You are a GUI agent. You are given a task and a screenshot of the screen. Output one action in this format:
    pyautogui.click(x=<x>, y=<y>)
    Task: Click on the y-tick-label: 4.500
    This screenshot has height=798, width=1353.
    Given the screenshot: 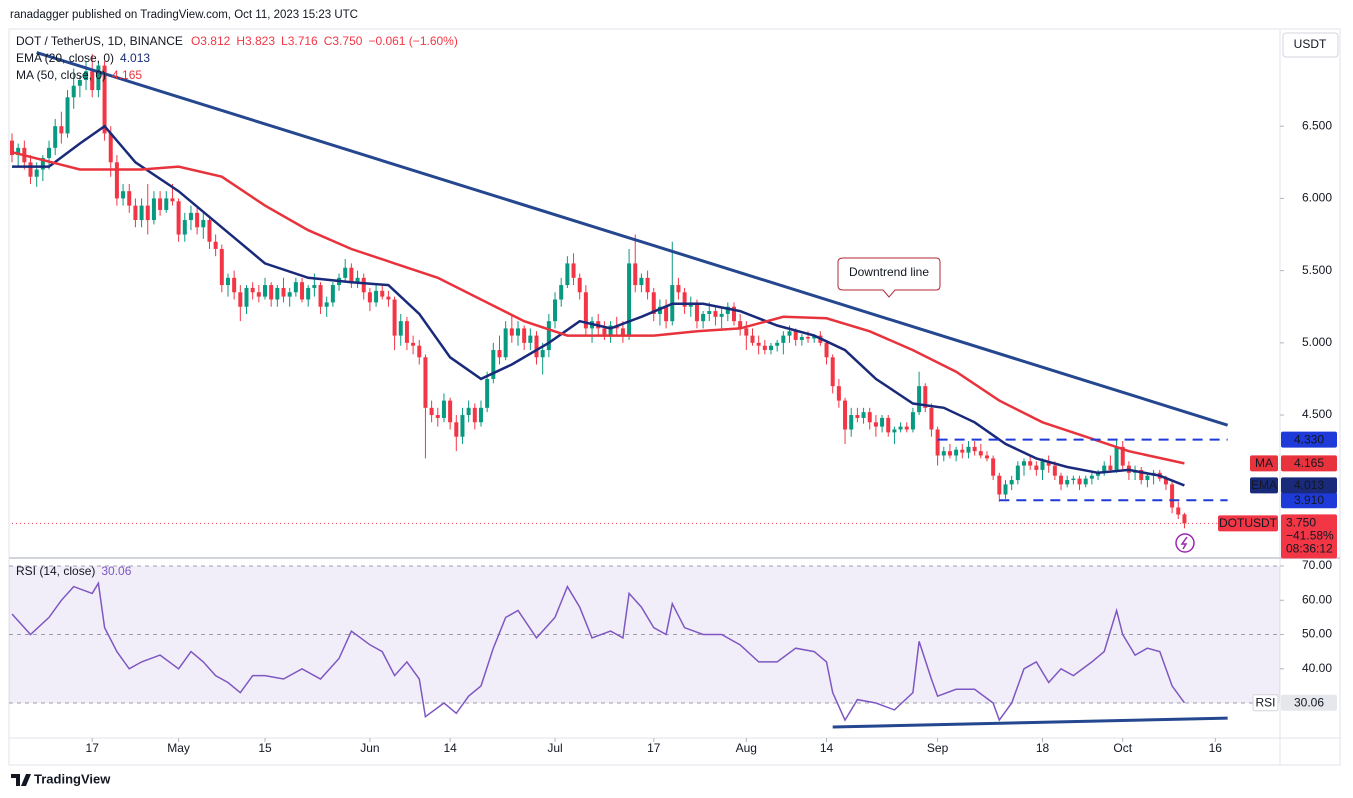 What is the action you would take?
    pyautogui.click(x=1317, y=414)
    